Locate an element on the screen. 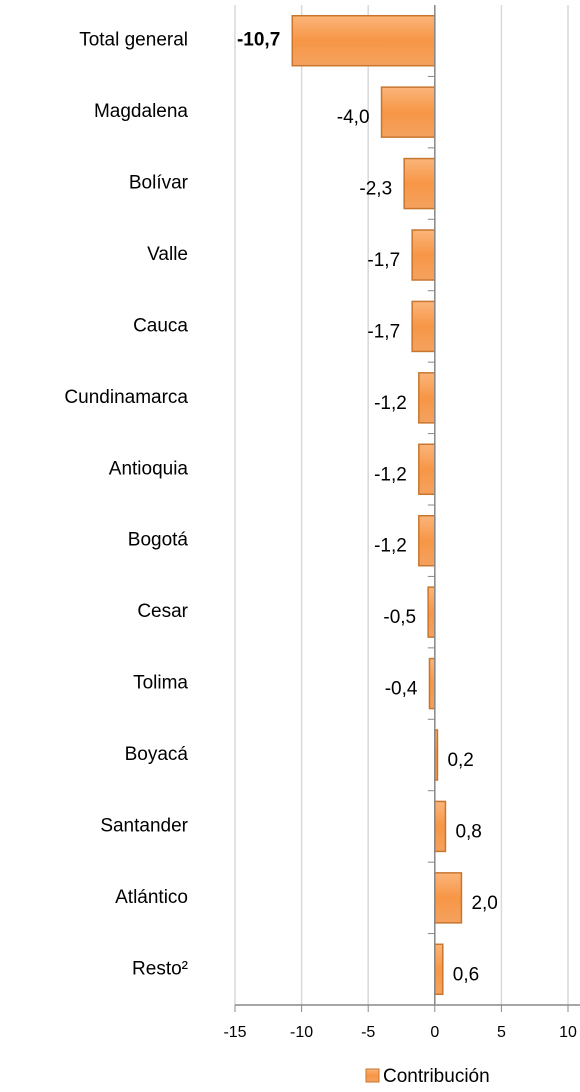  y-tick-label: Cundinamarca is located at coordinates (126, 397).